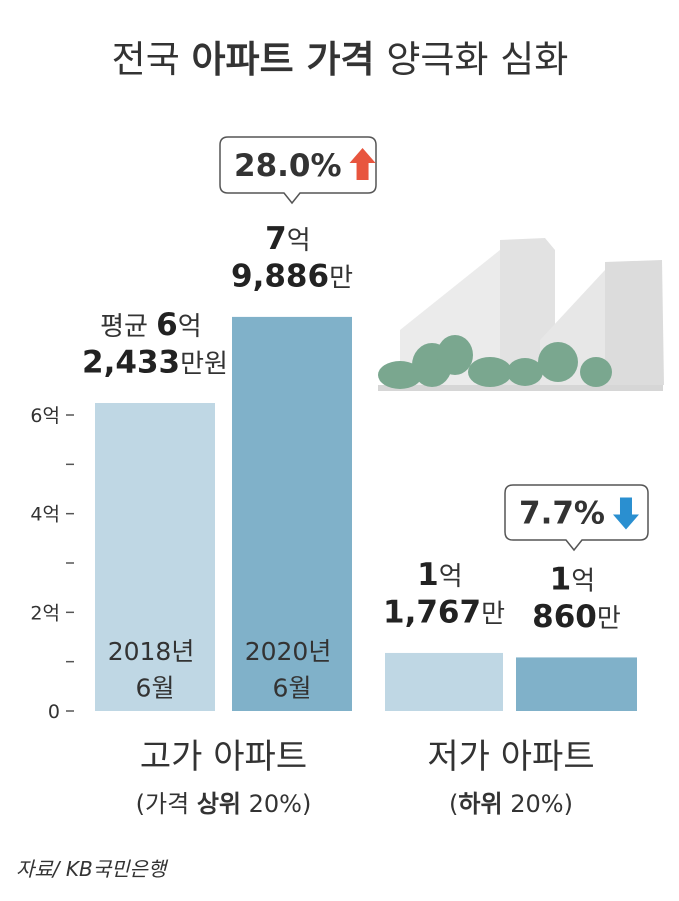 This screenshot has height=901, width=679. I want to click on label-line: 7억, so click(292, 239).